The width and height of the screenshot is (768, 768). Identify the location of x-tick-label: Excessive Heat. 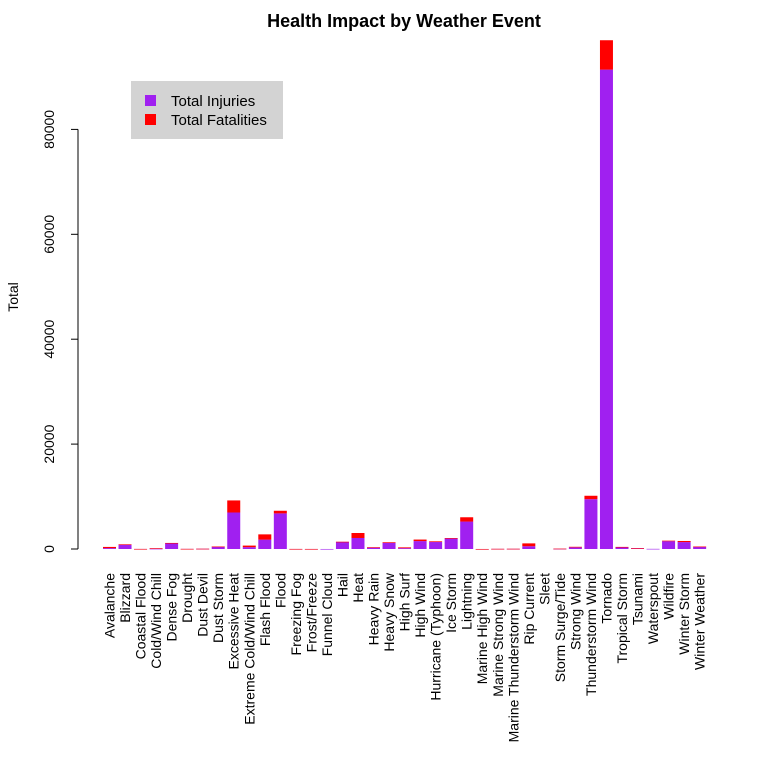
(234, 621).